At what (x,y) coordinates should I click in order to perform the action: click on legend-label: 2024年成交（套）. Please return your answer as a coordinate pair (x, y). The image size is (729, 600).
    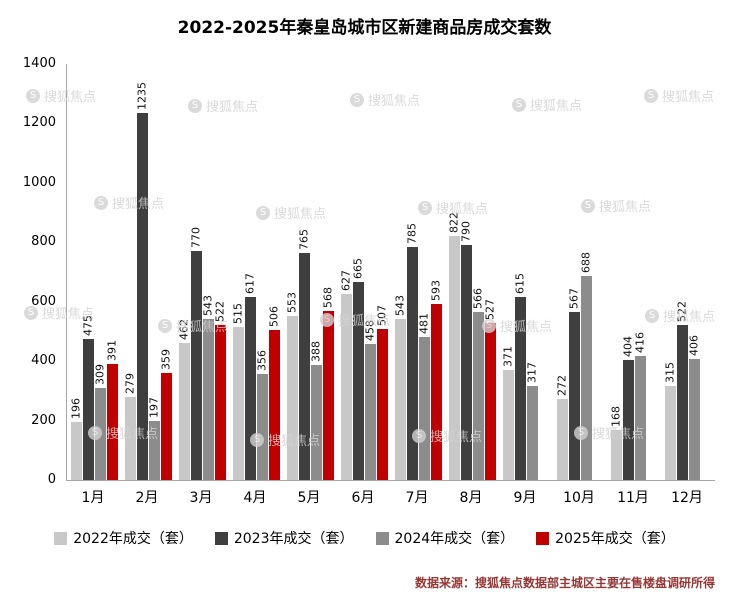
    Looking at the image, I should click on (454, 539).